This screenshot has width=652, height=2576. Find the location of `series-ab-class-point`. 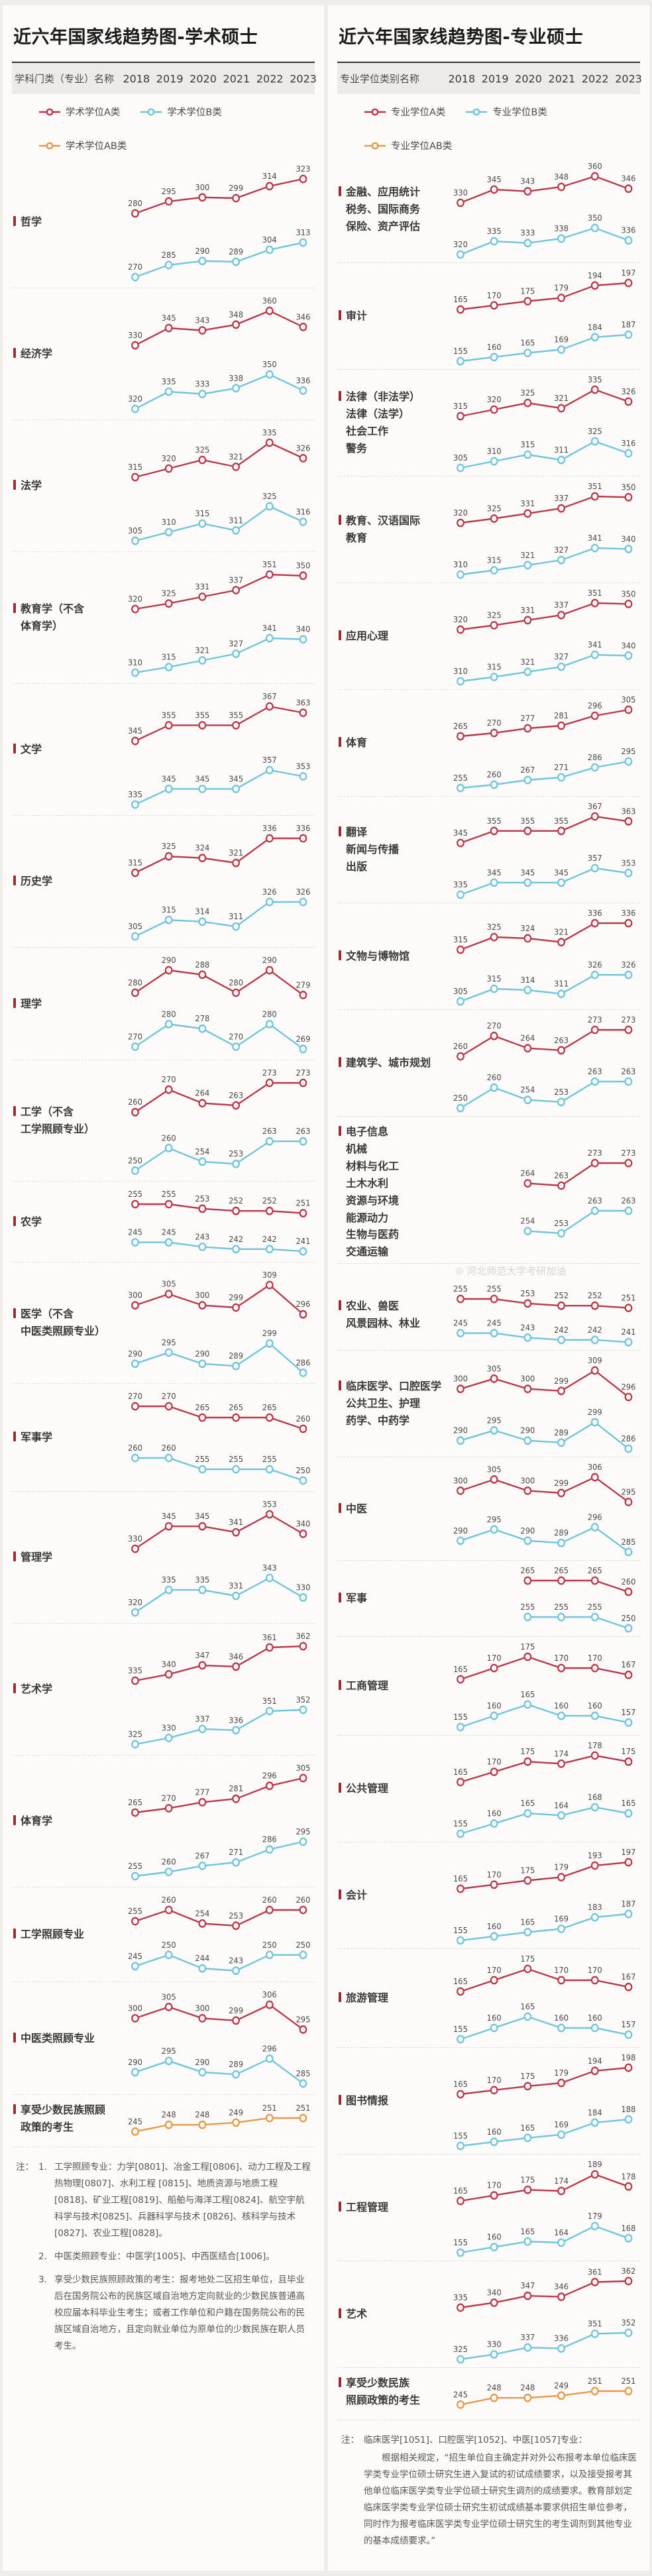

series-ab-class-point is located at coordinates (202, 2124).